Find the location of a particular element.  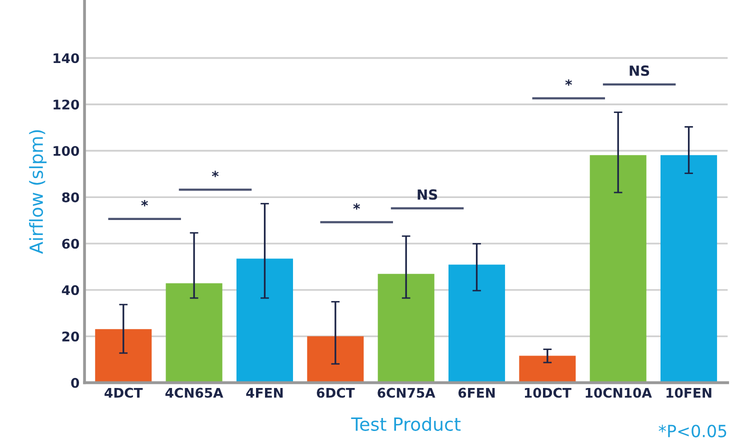

x-tick-label: 4CN65A is located at coordinates (194, 393).